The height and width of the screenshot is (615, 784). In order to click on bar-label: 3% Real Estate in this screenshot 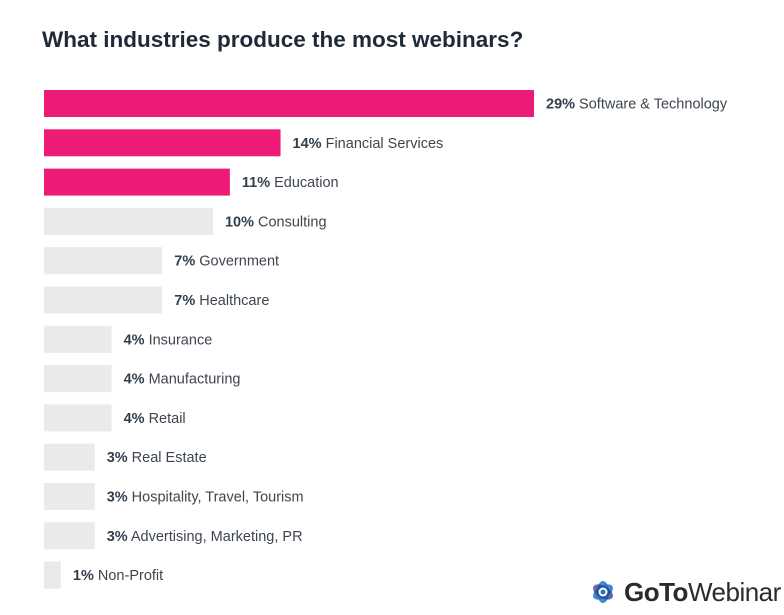, I will do `click(157, 458)`.